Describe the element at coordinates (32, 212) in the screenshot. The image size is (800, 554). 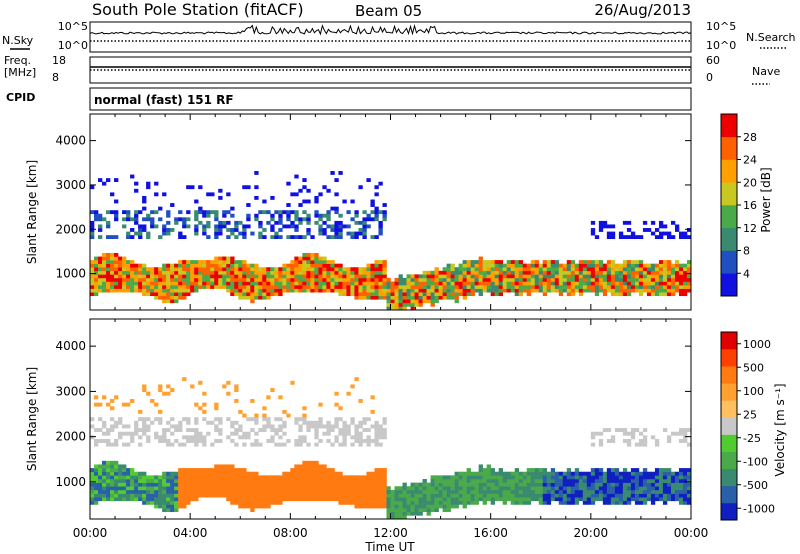
I see `power-ylabel: Slant Range [km]` at that location.